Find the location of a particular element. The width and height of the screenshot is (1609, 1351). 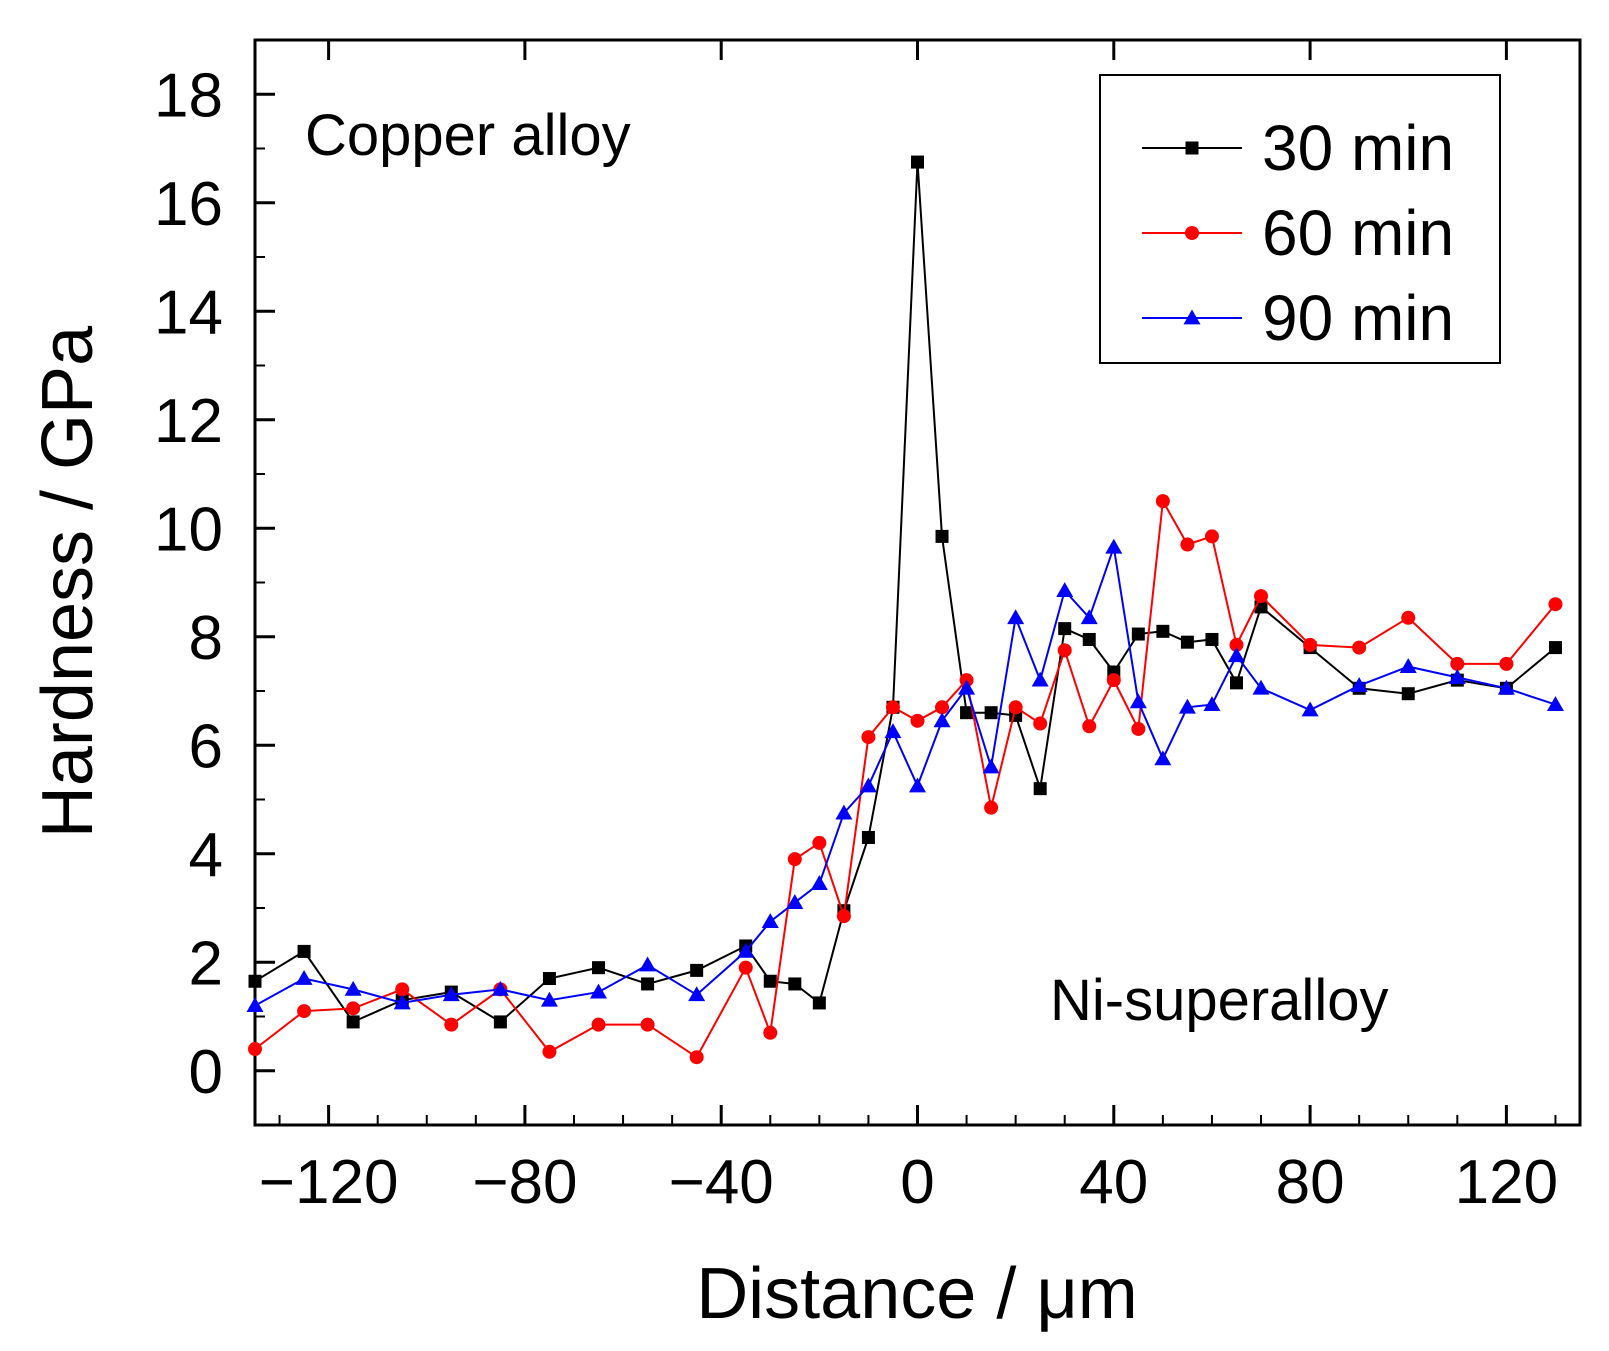

legend-label: 60 min is located at coordinates (1358, 233).